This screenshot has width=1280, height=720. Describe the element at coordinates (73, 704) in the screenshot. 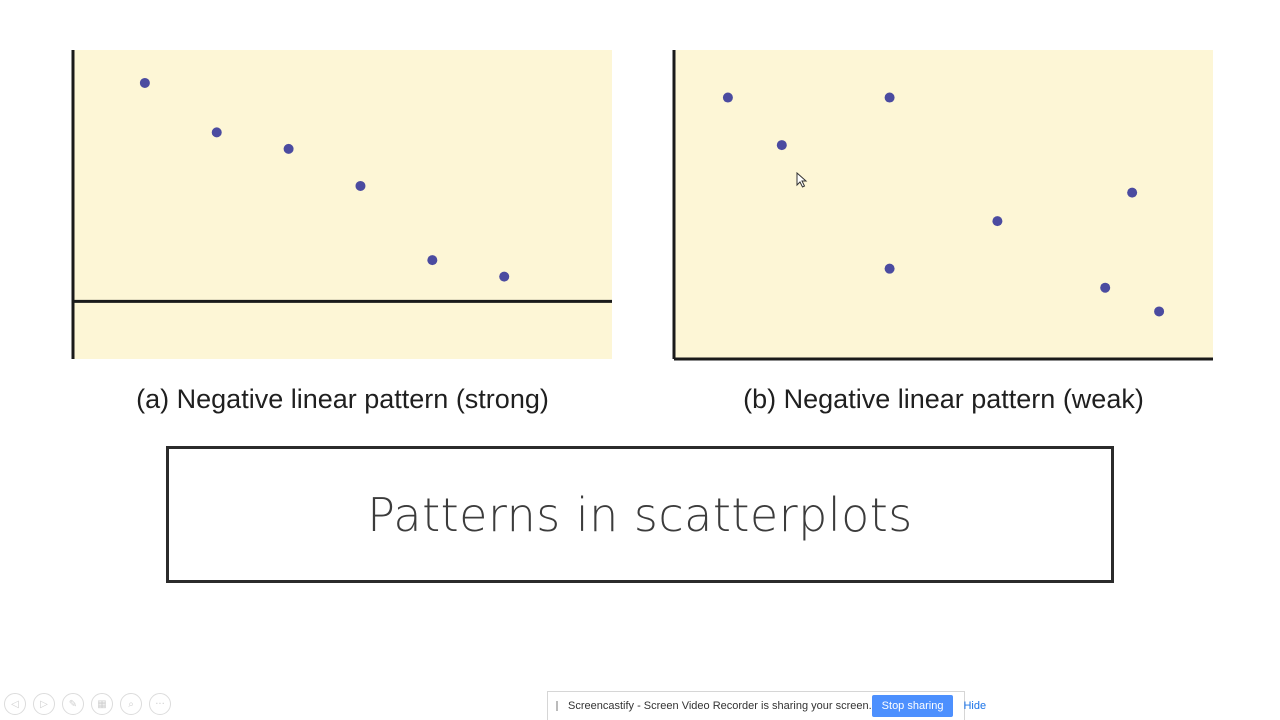

I see `pen-icon: ✎` at that location.